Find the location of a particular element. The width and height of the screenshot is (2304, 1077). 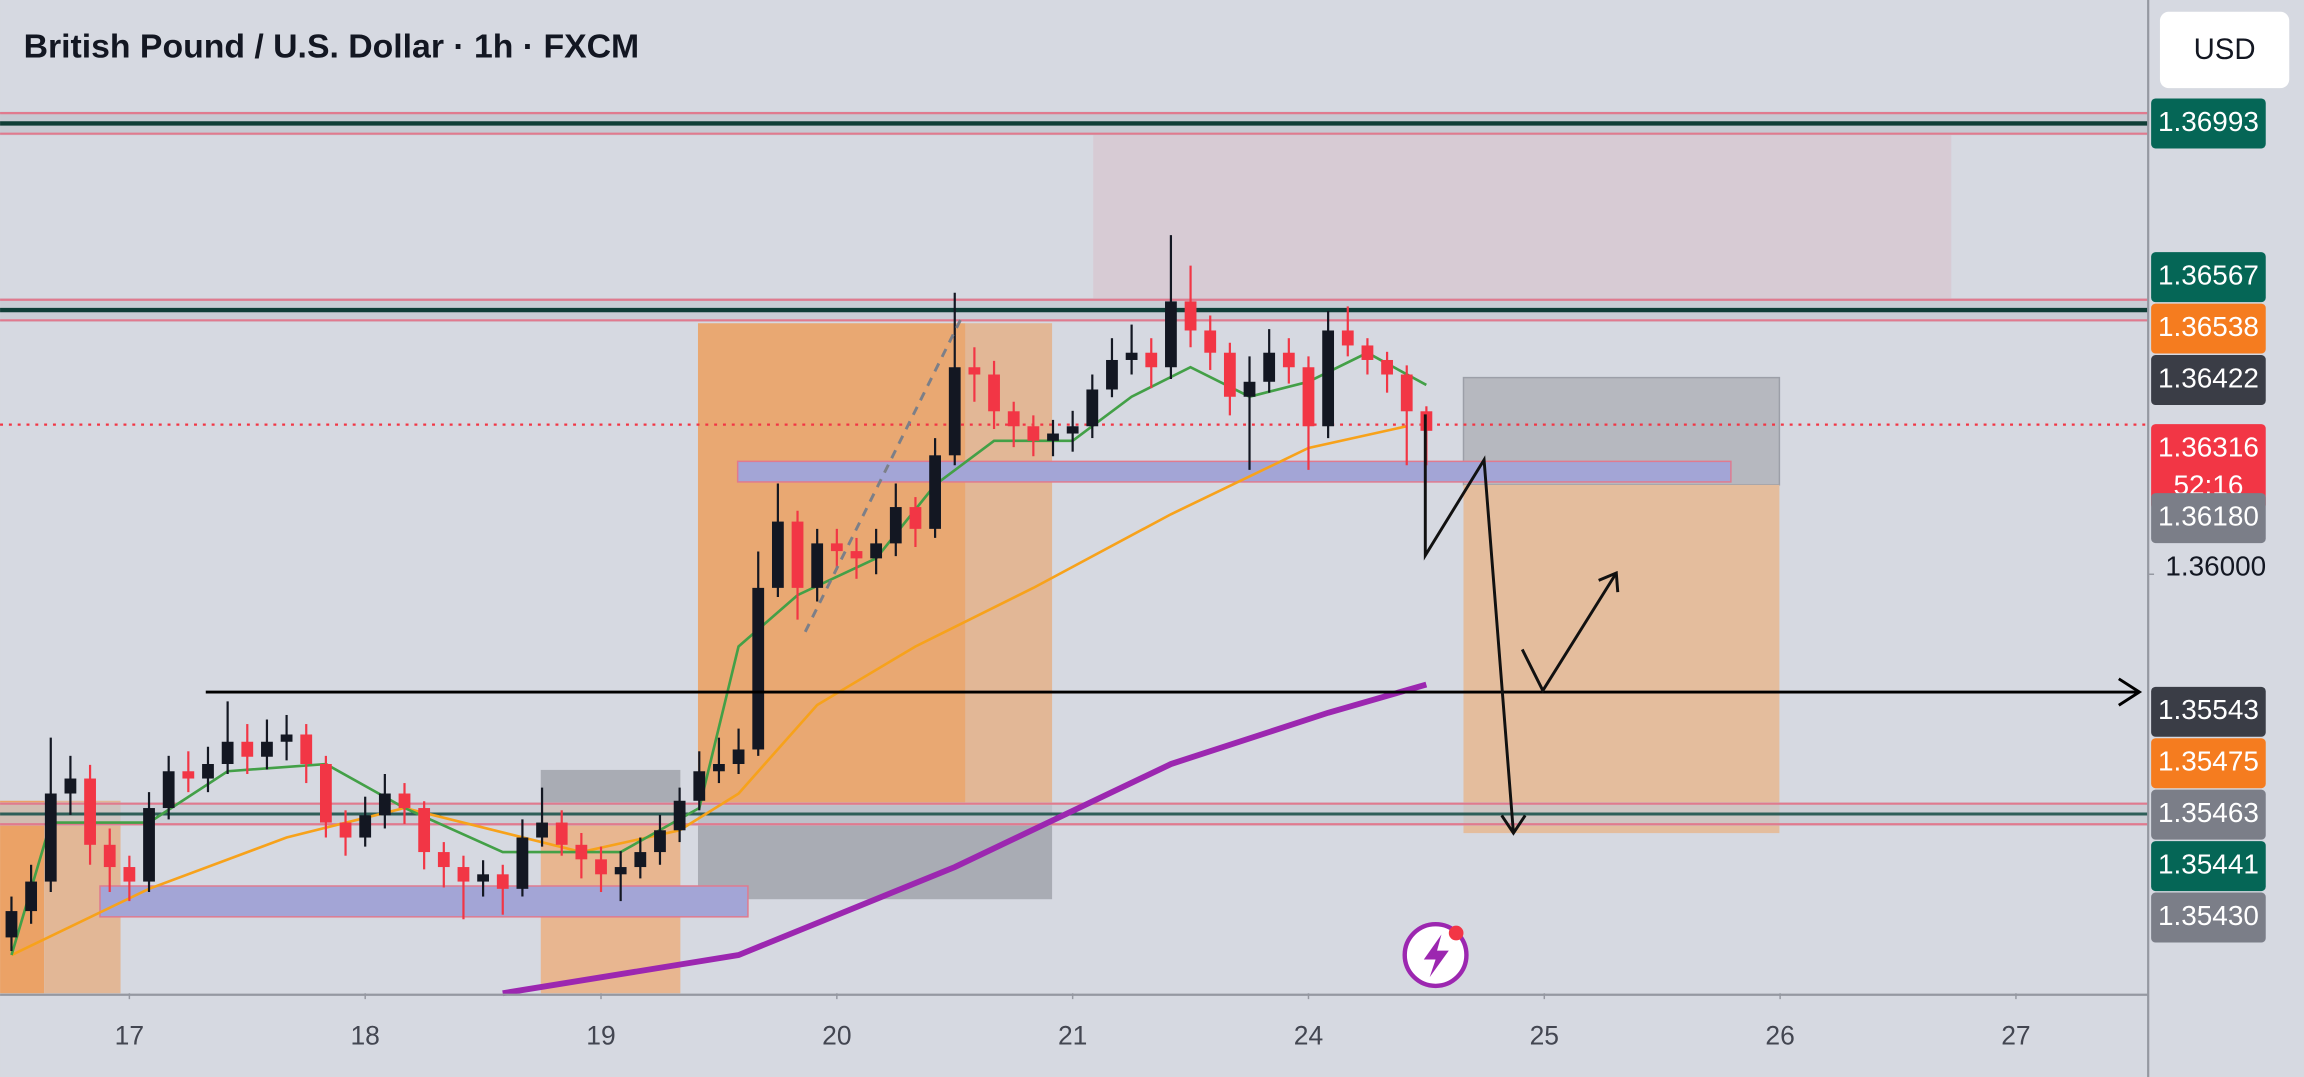

price-tag-label: 1.35463 is located at coordinates (2208, 812).